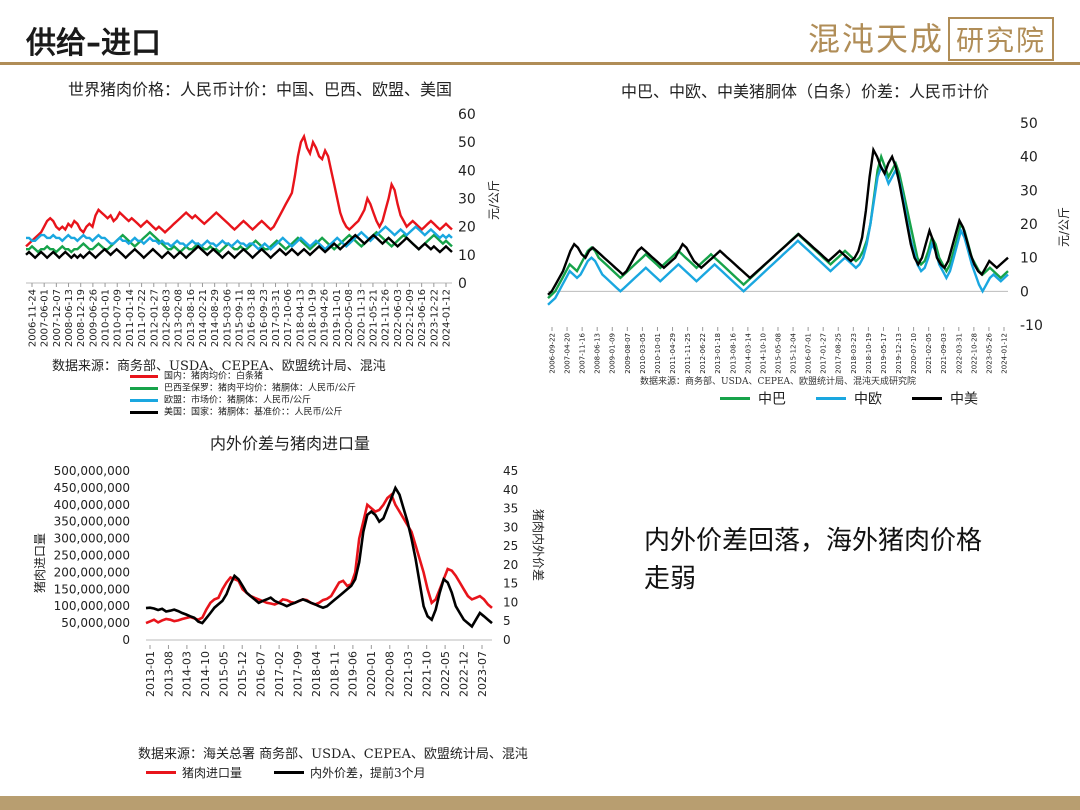 The height and width of the screenshot is (810, 1080). Describe the element at coordinates (373, 318) in the screenshot. I see `chart1-xtick-label: 2021-05-21` at that location.